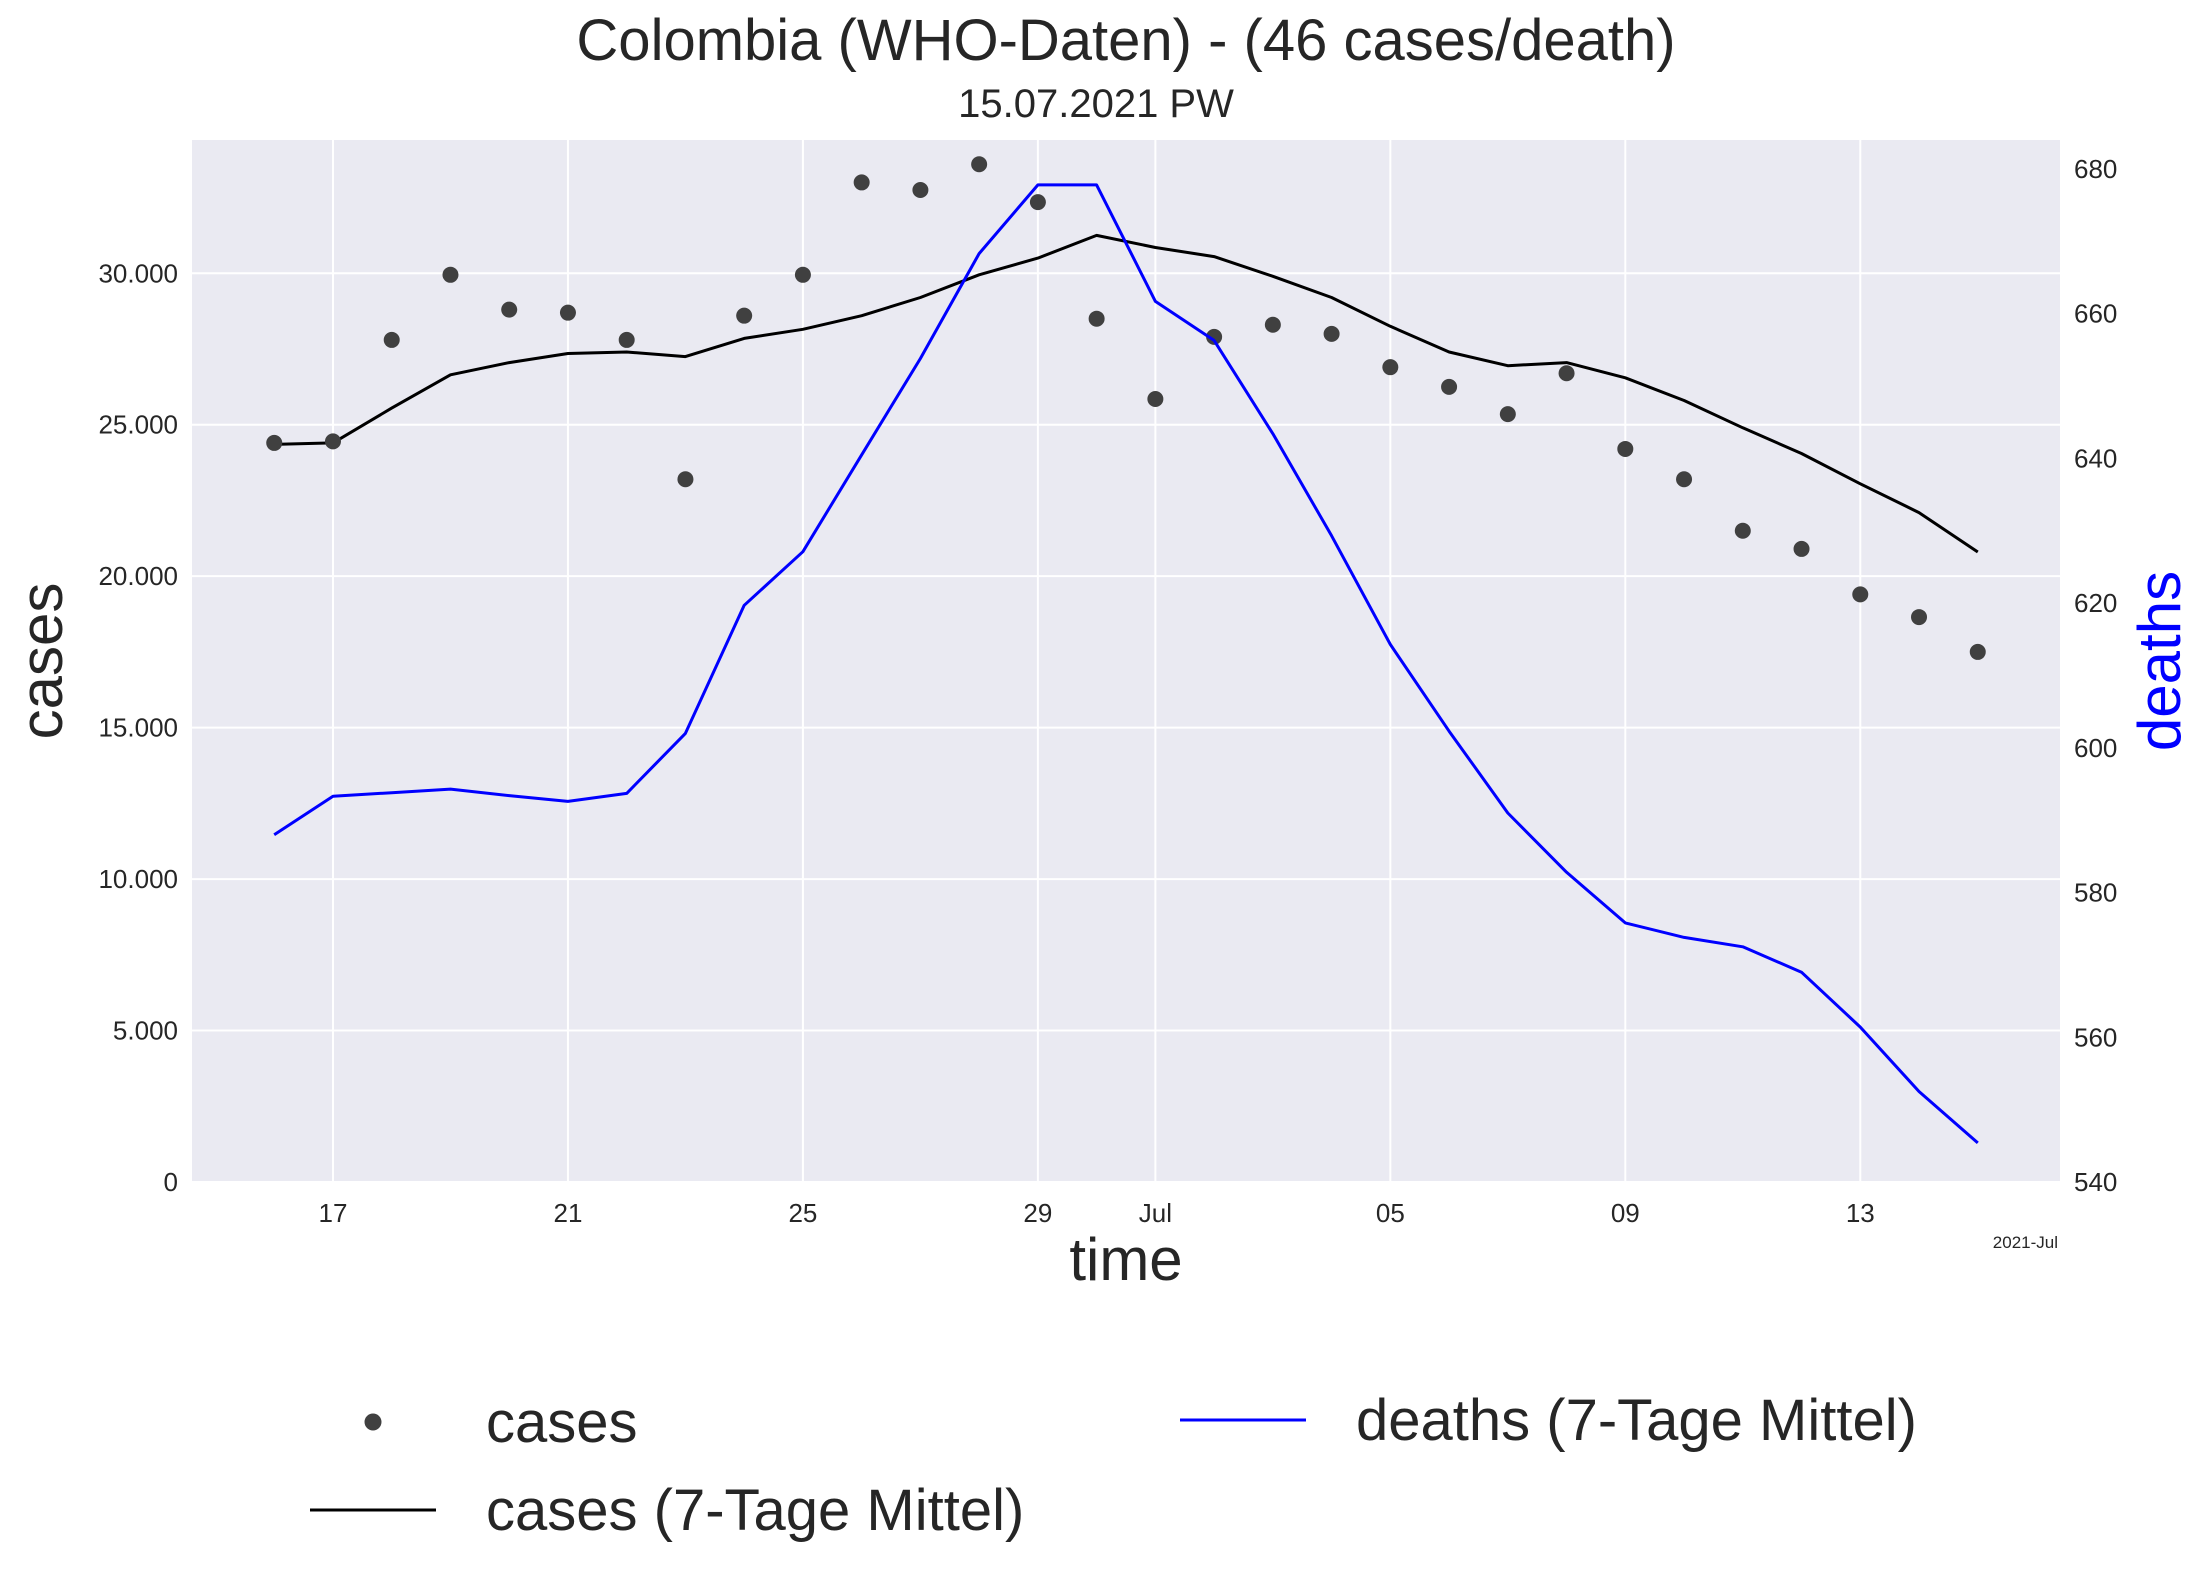 The image size is (2197, 1578). What do you see at coordinates (1860, 1213) in the screenshot?
I see `x-tick-label: 13` at bounding box center [1860, 1213].